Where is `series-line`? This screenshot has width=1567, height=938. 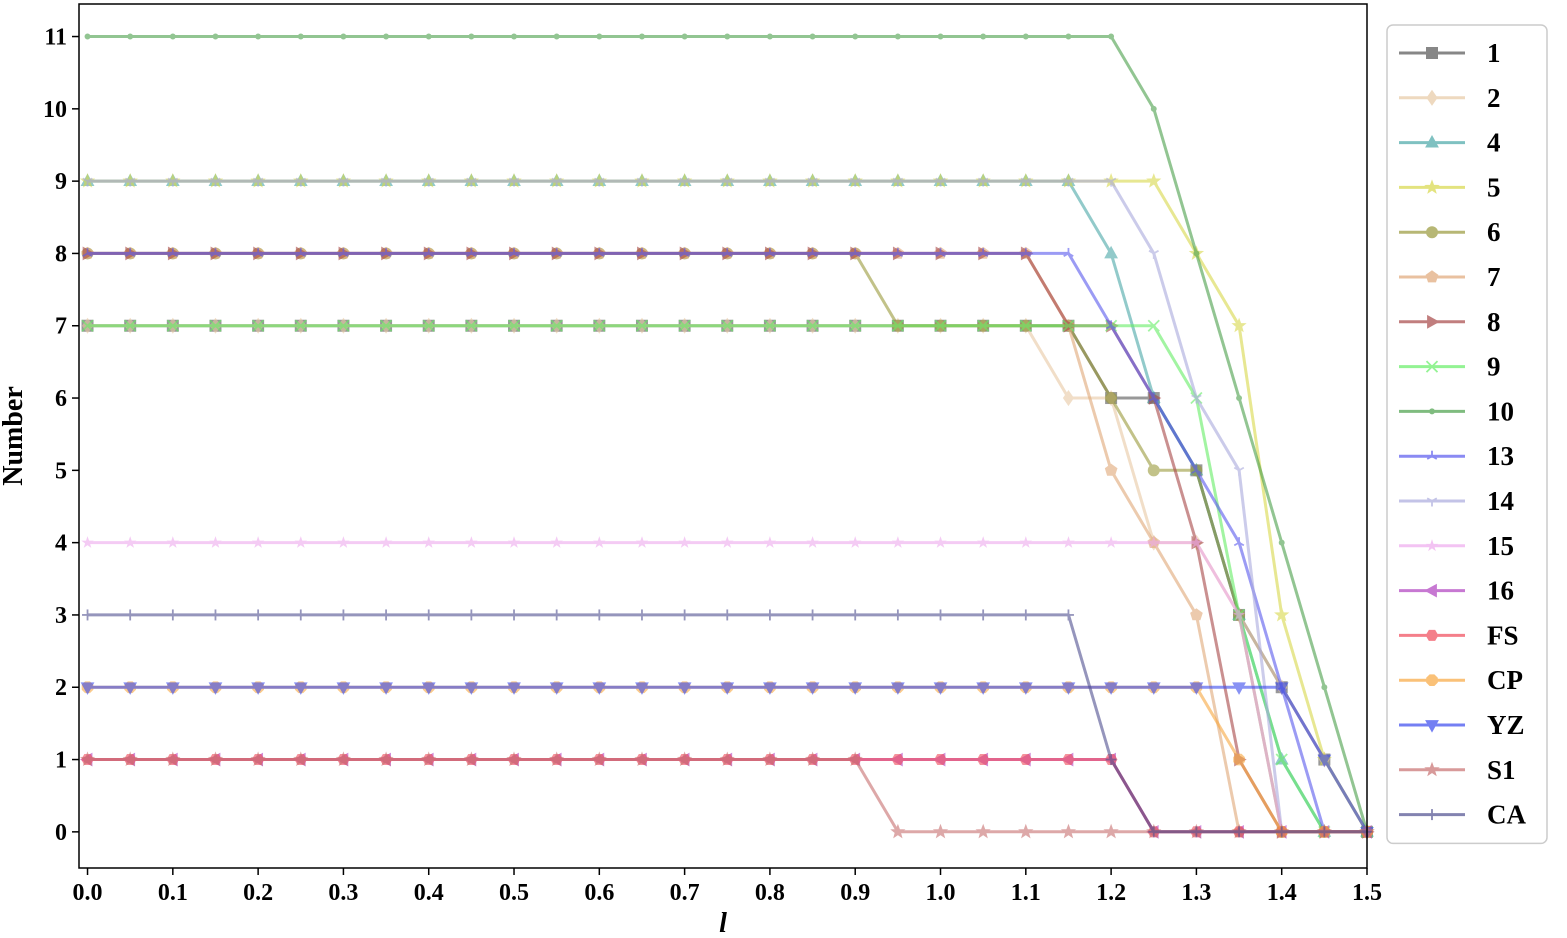 series-line is located at coordinates (727, 796).